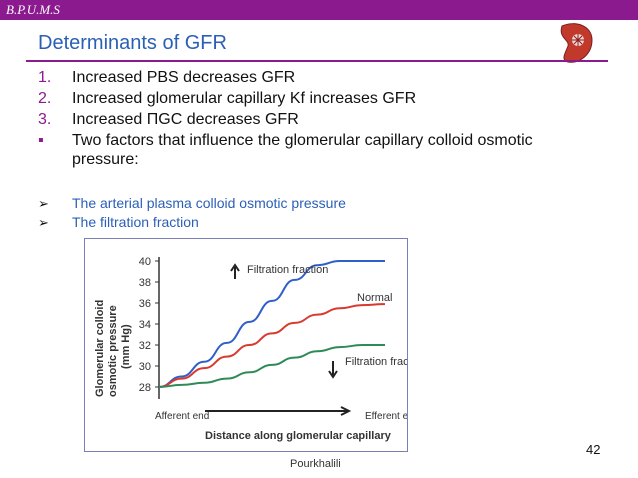 The width and height of the screenshot is (638, 478). What do you see at coordinates (376, 362) in the screenshot?
I see `annotation-filtration-down: Filtration fraction` at bounding box center [376, 362].